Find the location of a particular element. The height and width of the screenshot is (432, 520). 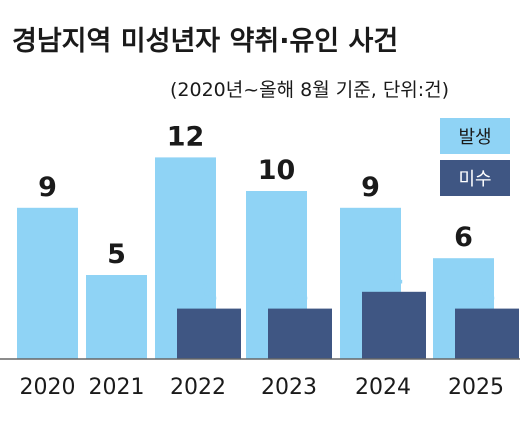

legend-label-occurred: 발생 is located at coordinates (474, 137).